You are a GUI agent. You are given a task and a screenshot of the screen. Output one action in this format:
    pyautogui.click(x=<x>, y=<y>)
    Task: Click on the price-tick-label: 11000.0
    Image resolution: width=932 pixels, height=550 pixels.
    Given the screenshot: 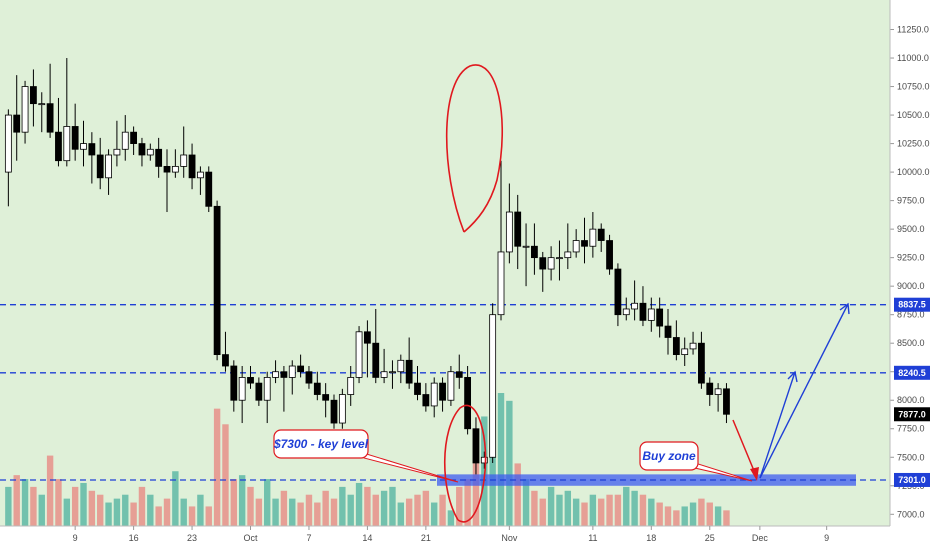 What is the action you would take?
    pyautogui.click(x=913, y=58)
    